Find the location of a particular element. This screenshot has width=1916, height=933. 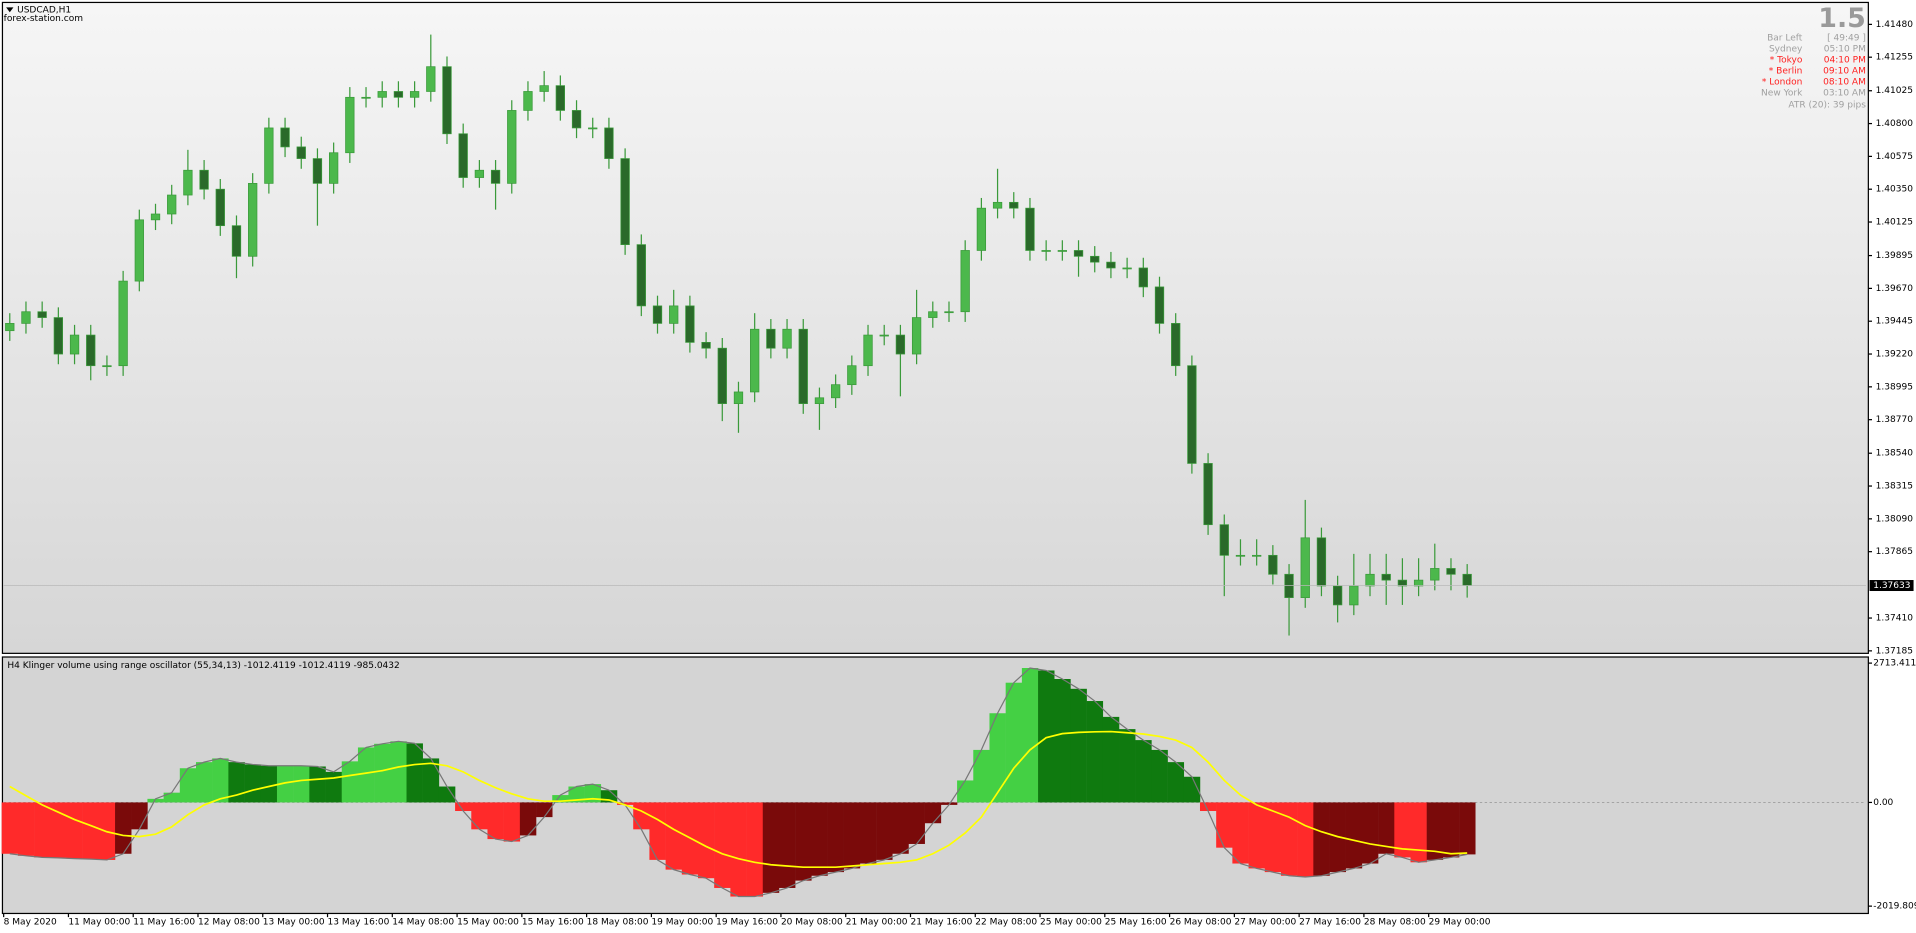

signal-line is located at coordinates (738, 799).